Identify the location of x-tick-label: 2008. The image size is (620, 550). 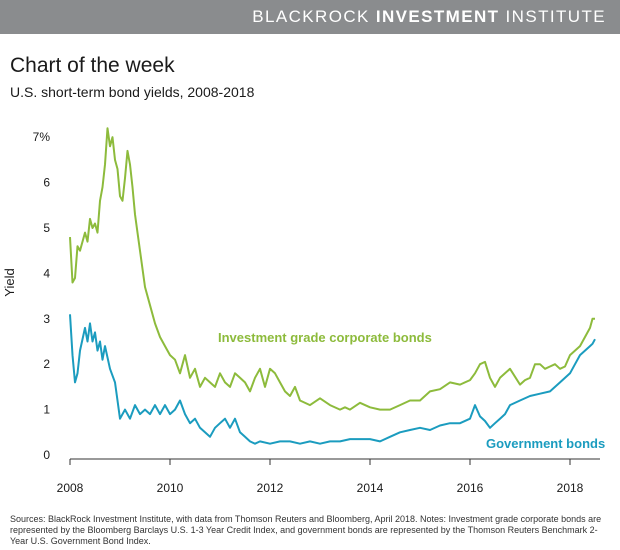
(70, 488).